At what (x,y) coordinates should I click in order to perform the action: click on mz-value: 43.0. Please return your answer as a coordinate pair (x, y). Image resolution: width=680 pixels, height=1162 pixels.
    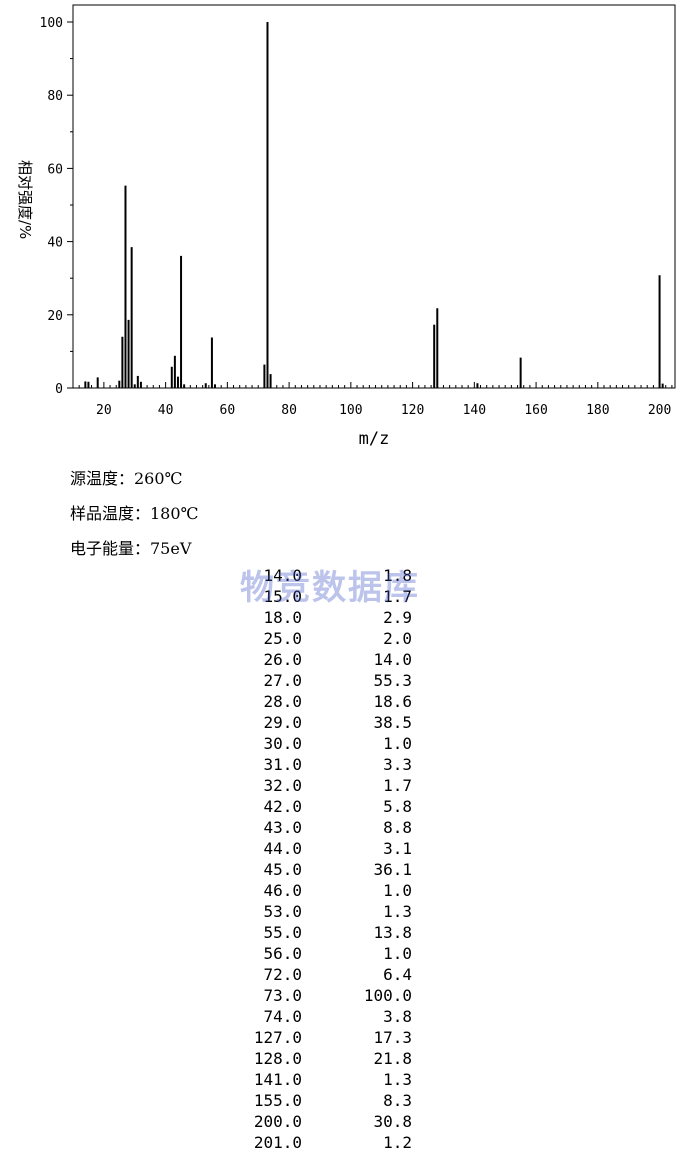
    Looking at the image, I should click on (282, 827).